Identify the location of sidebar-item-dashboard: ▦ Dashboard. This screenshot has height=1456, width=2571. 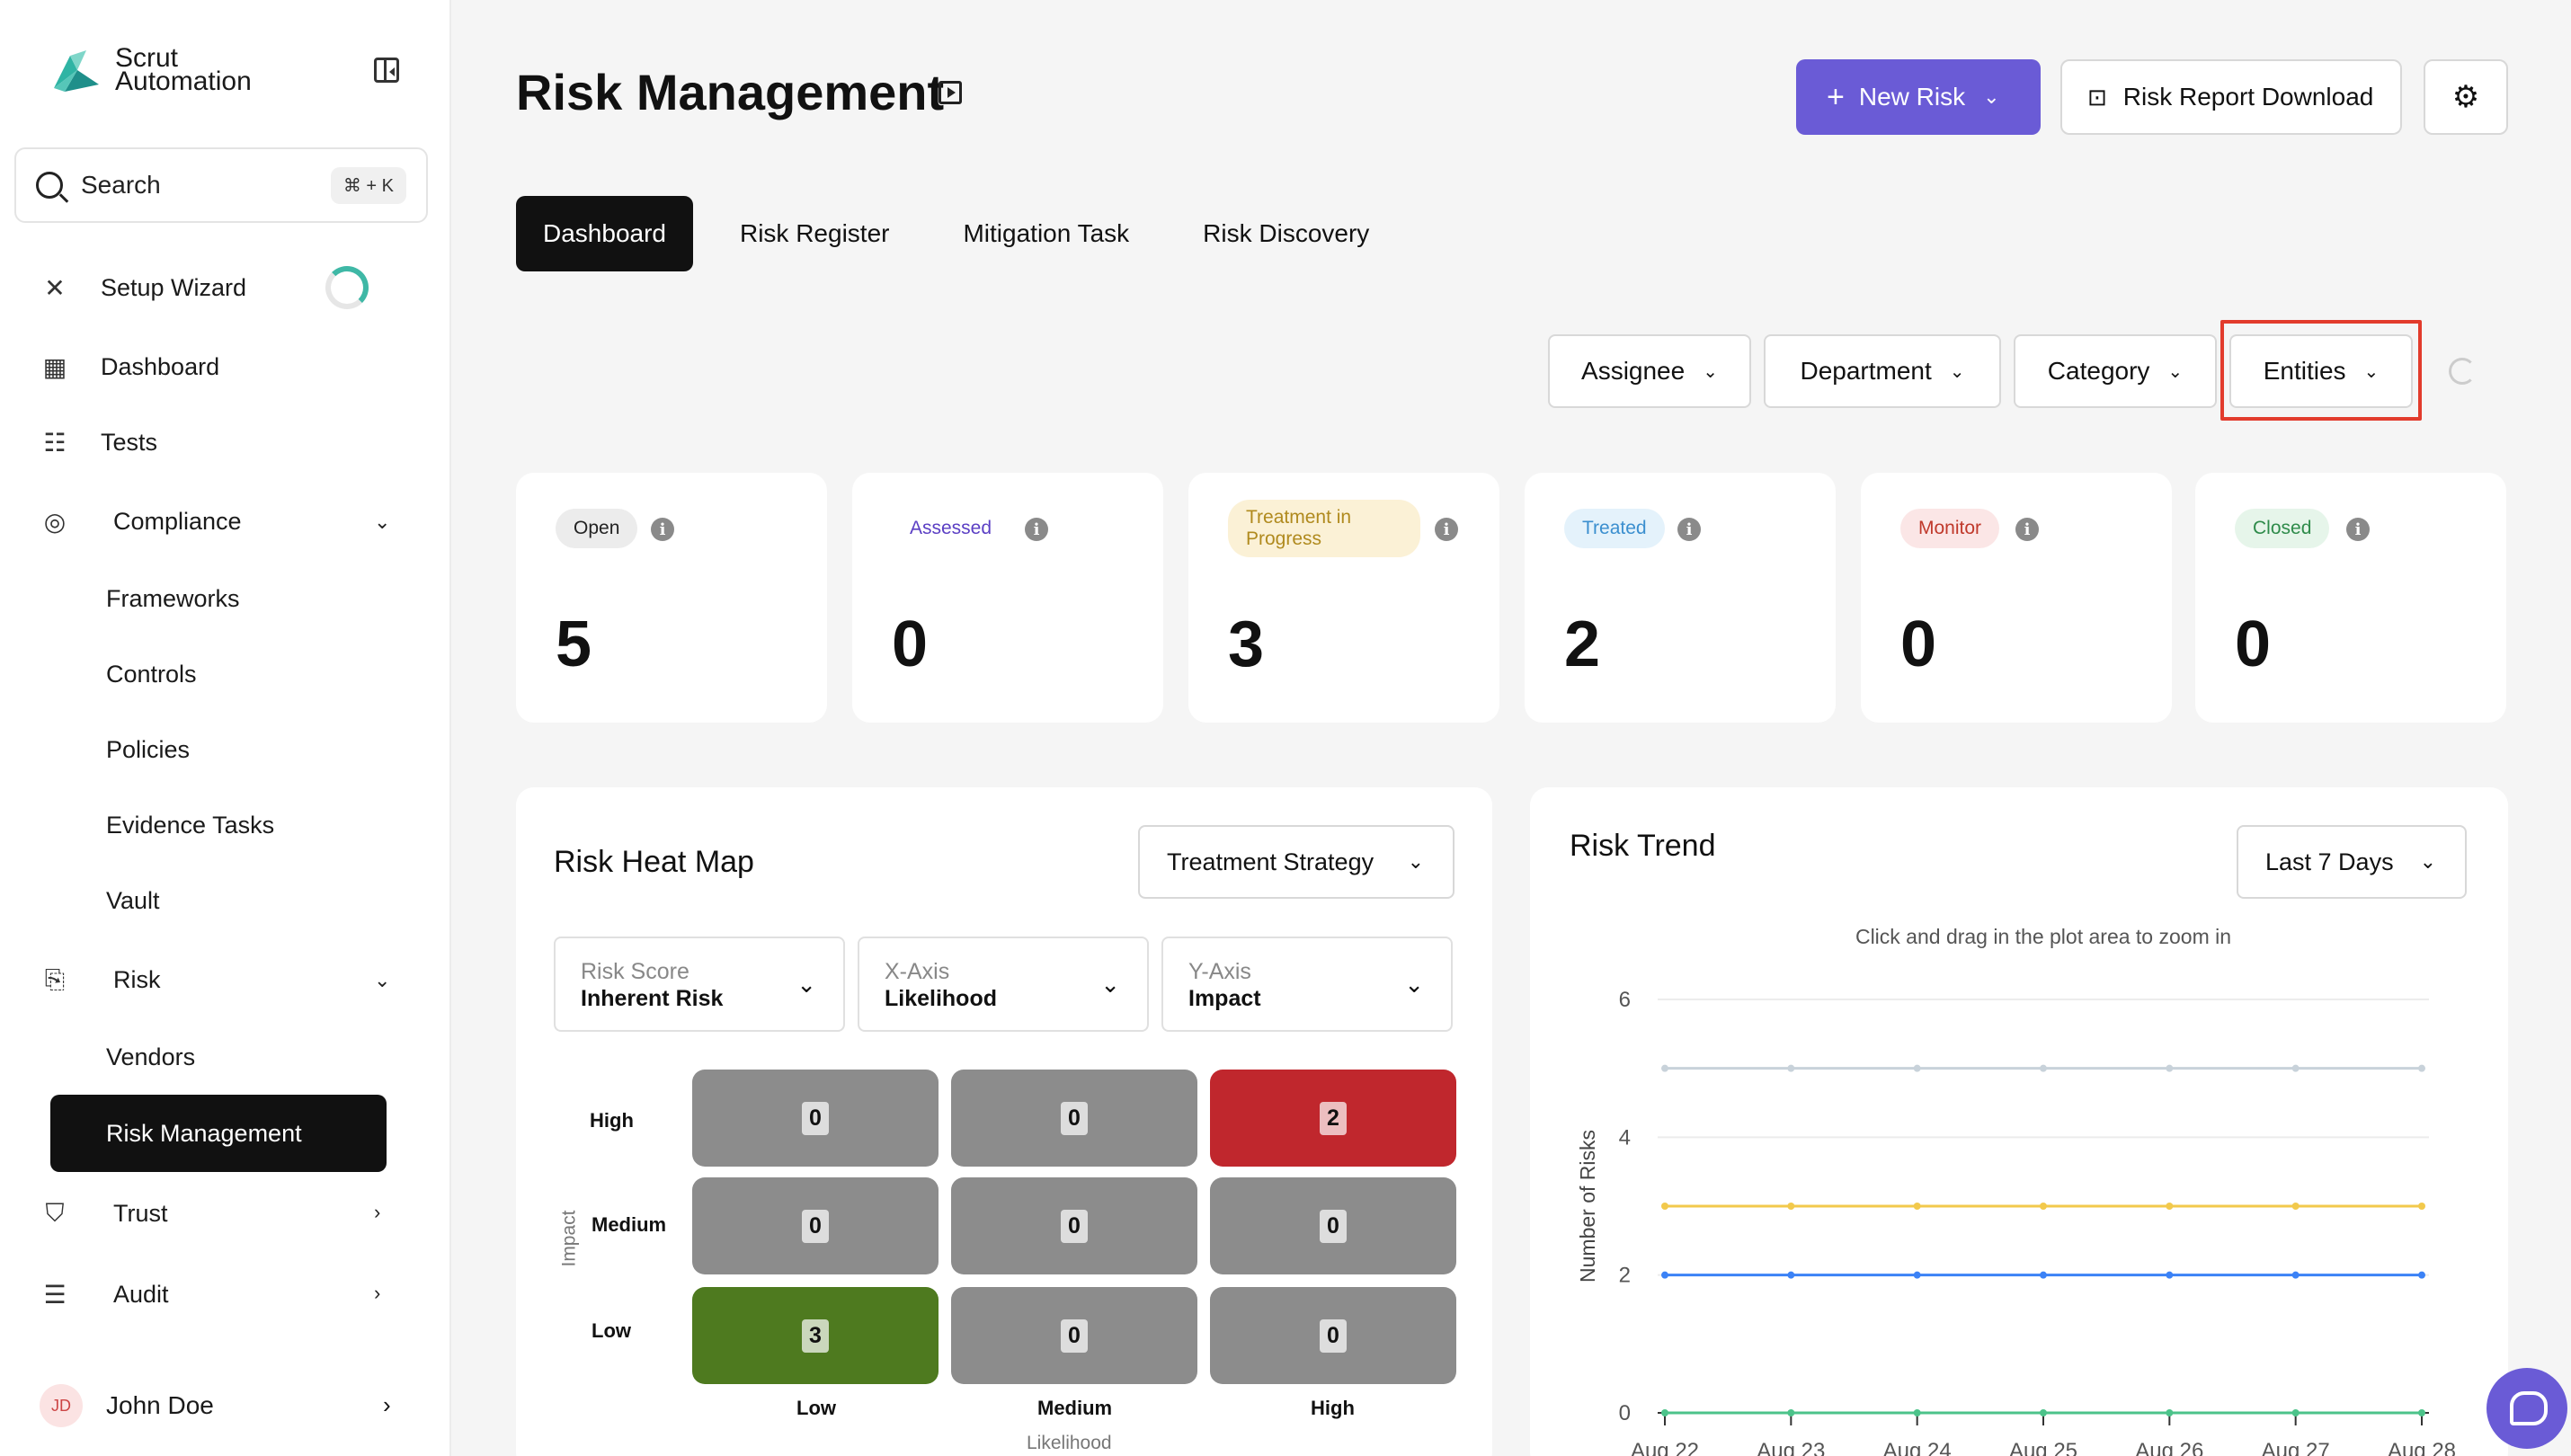
(129, 366).